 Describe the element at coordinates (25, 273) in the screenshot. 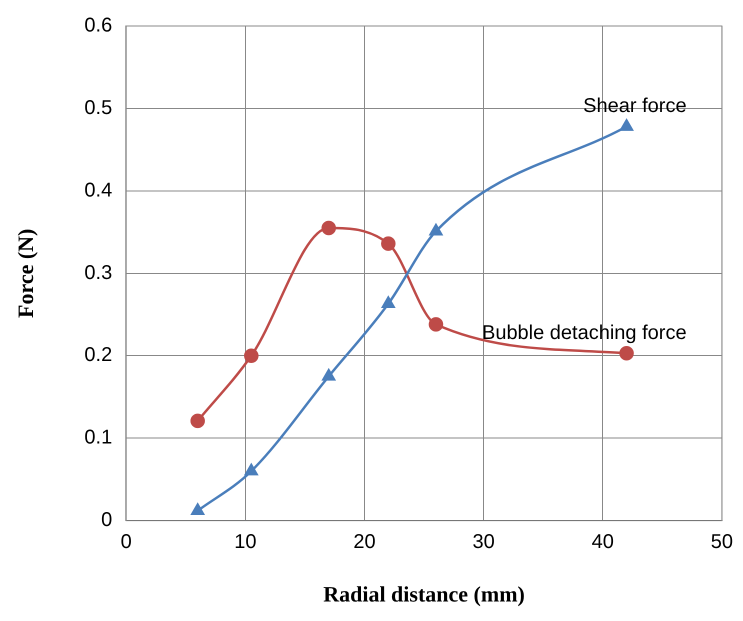

I see `y-axis-title: Force (N)` at that location.